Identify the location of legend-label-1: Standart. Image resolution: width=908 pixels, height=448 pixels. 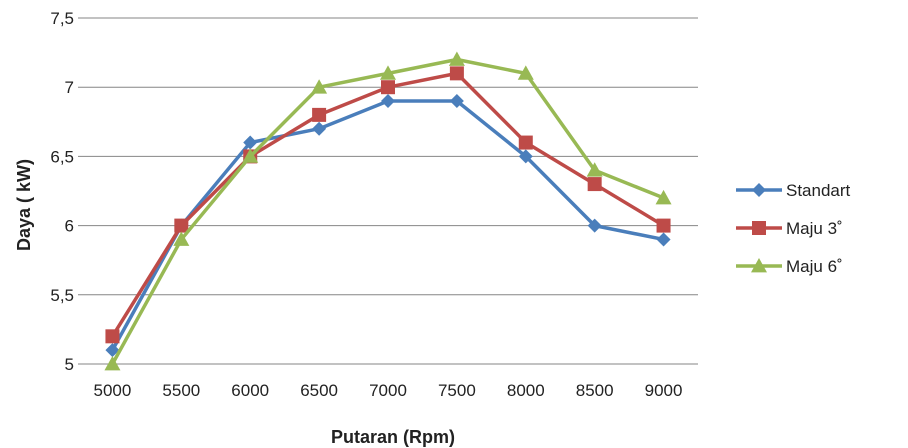
(818, 190).